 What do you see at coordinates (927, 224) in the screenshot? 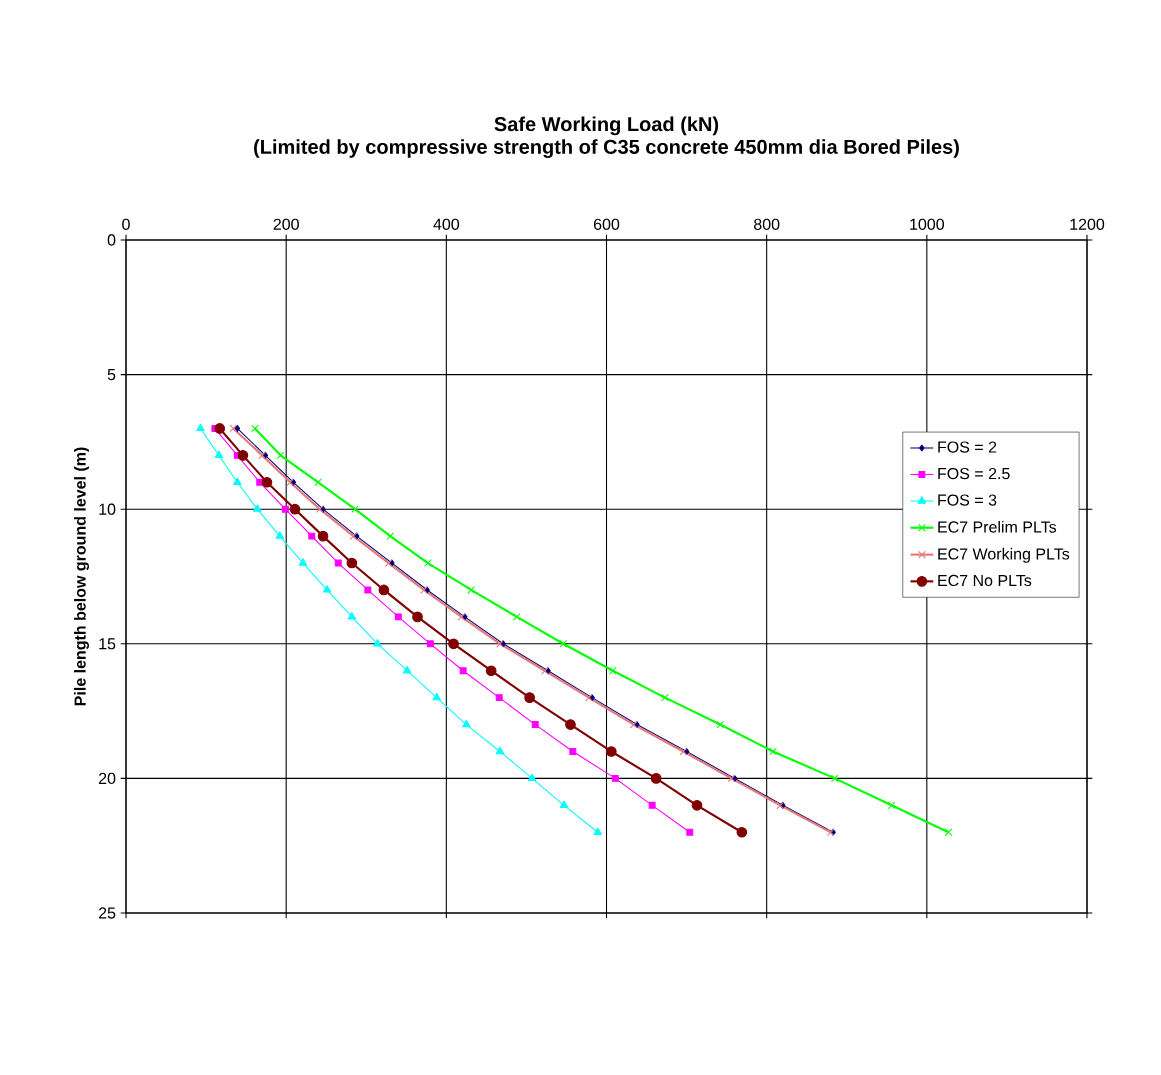
I see `x-tick-label: 1000` at bounding box center [927, 224].